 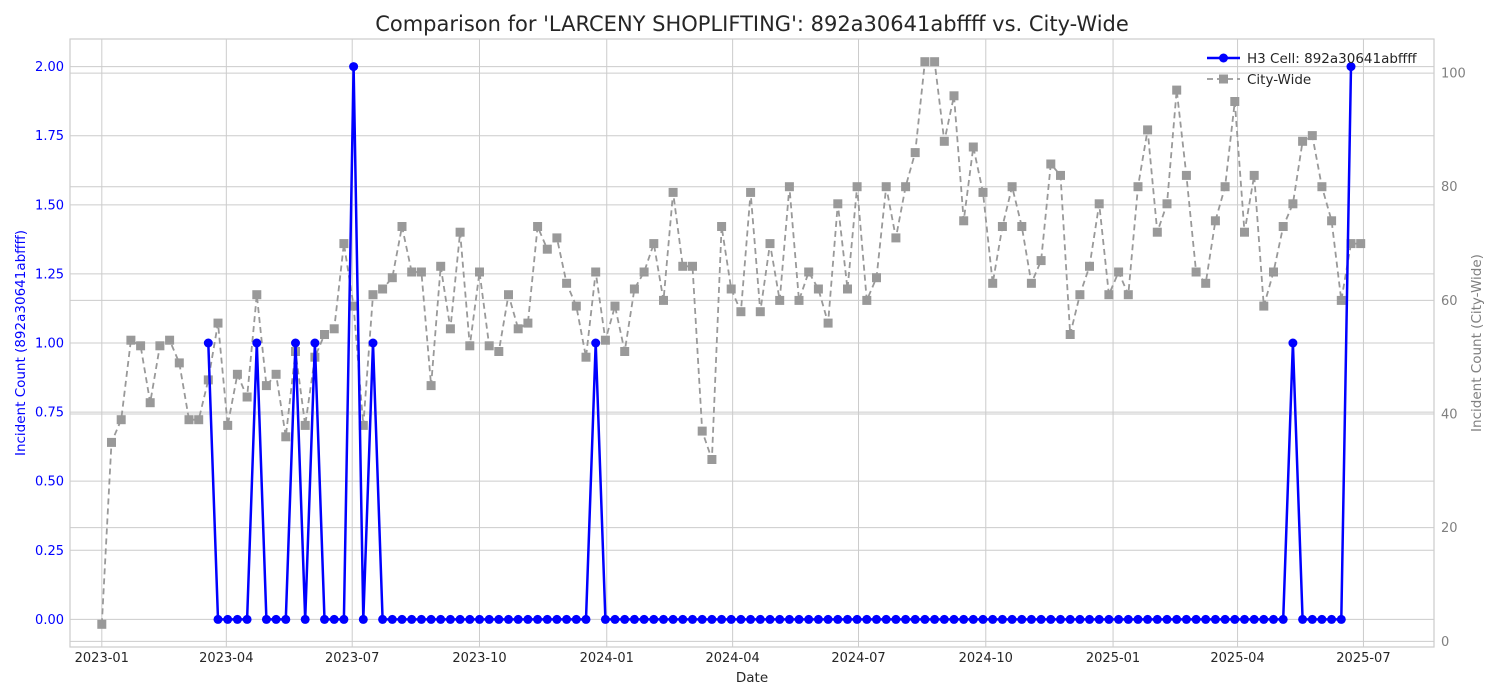 What do you see at coordinates (49, 67) in the screenshot?
I see `y-left-tick-label: 2.00` at bounding box center [49, 67].